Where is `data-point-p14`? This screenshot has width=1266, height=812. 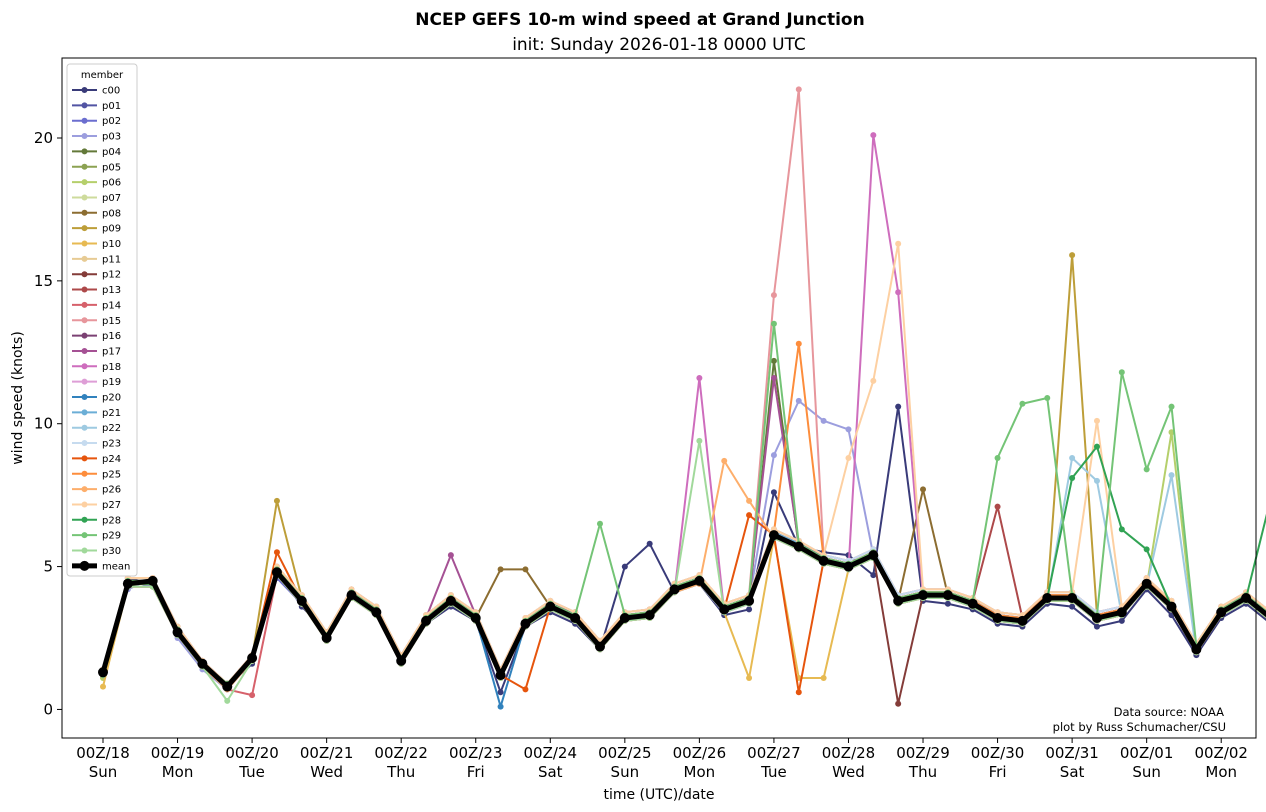 data-point-p14 is located at coordinates (252, 695).